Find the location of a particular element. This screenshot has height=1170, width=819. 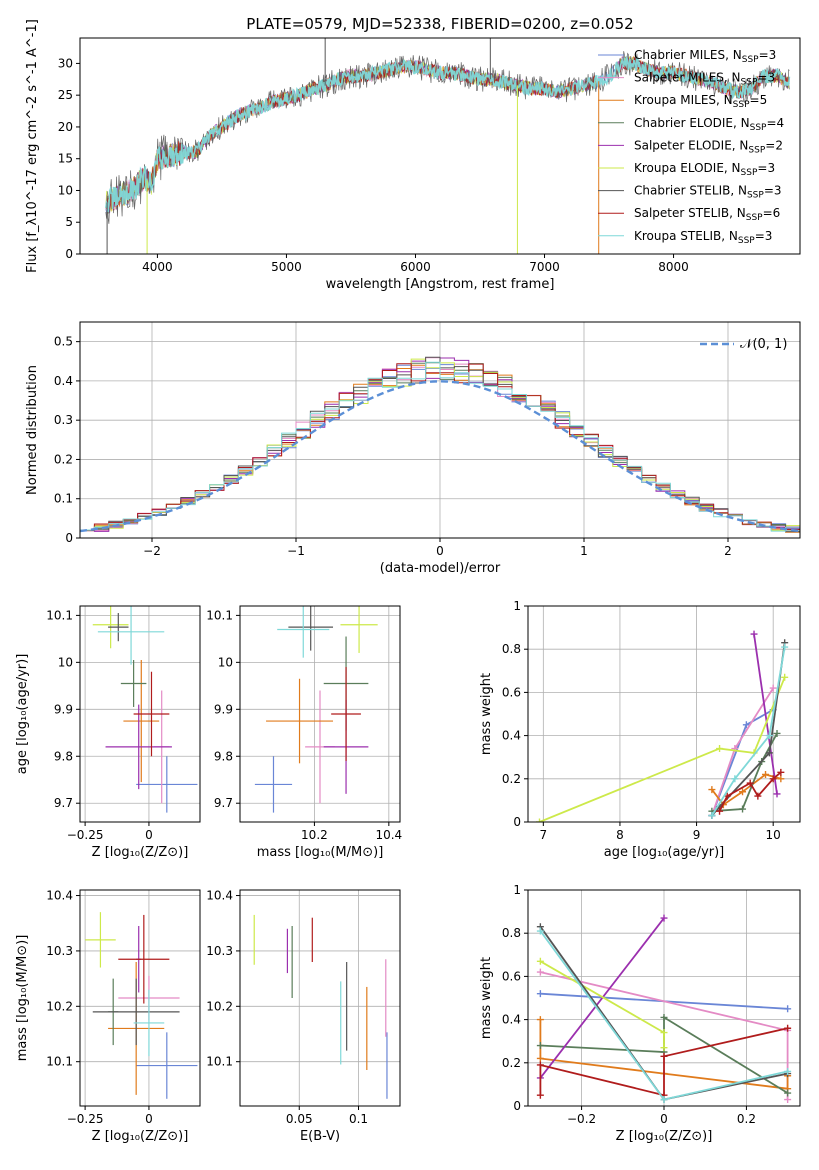

x-tick-label: 9 is located at coordinates (697, 835).